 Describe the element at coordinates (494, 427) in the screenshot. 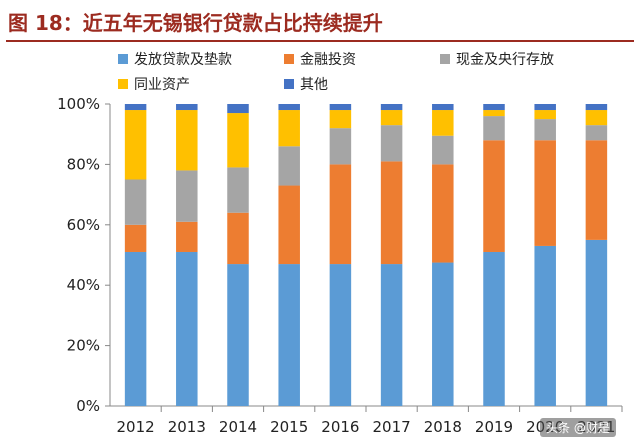

I see `x-tick-label: 2019` at that location.